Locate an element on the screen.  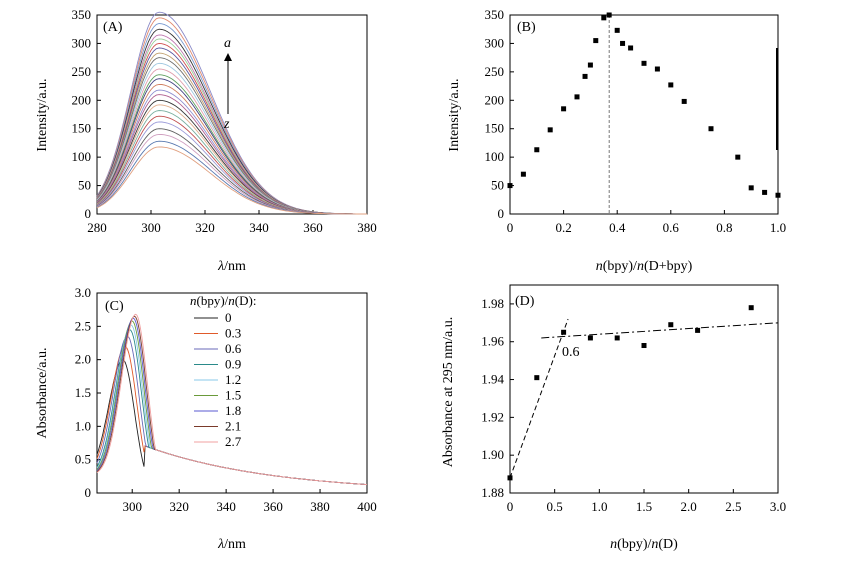
panel-d-xtick-label: 1.0 is located at coordinates (599, 506).